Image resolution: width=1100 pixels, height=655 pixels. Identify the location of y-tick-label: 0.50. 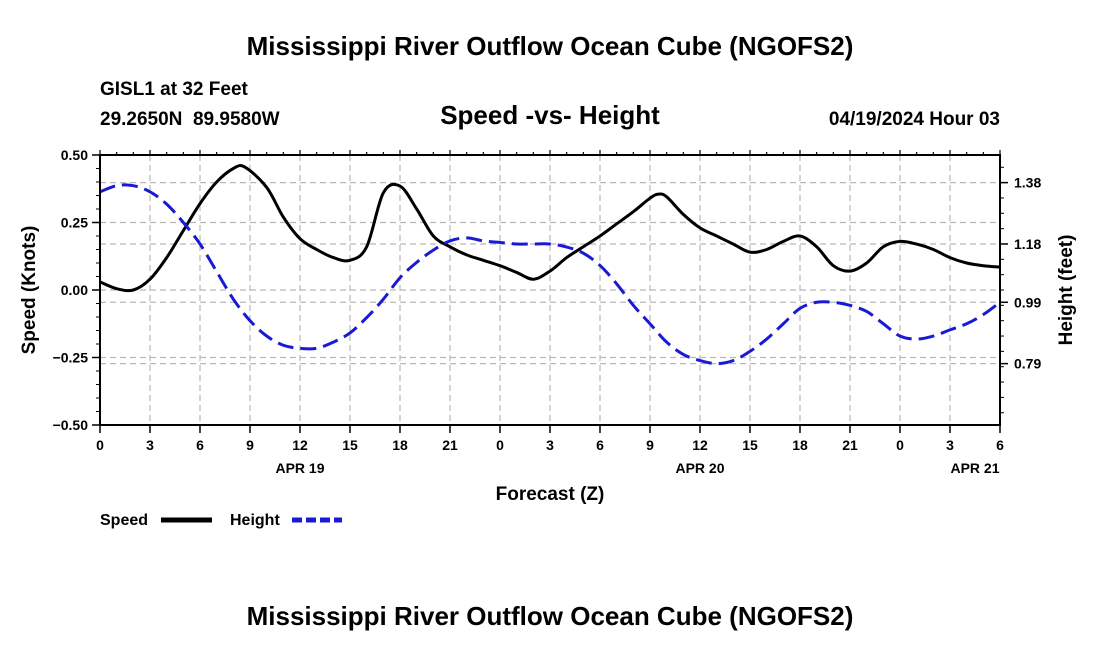
(74, 155).